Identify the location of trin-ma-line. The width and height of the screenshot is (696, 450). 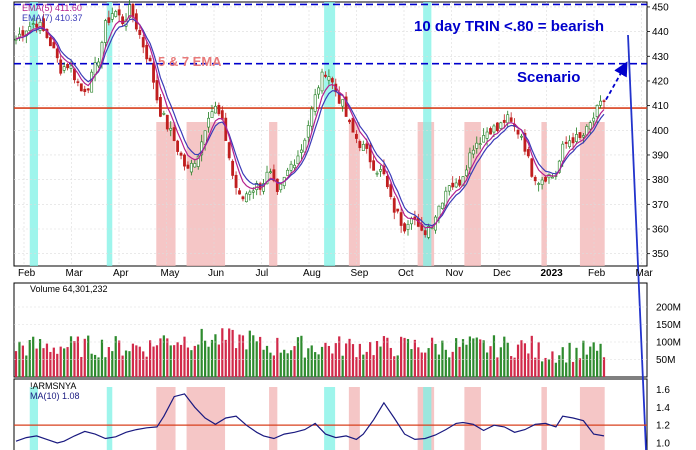
(310, 418).